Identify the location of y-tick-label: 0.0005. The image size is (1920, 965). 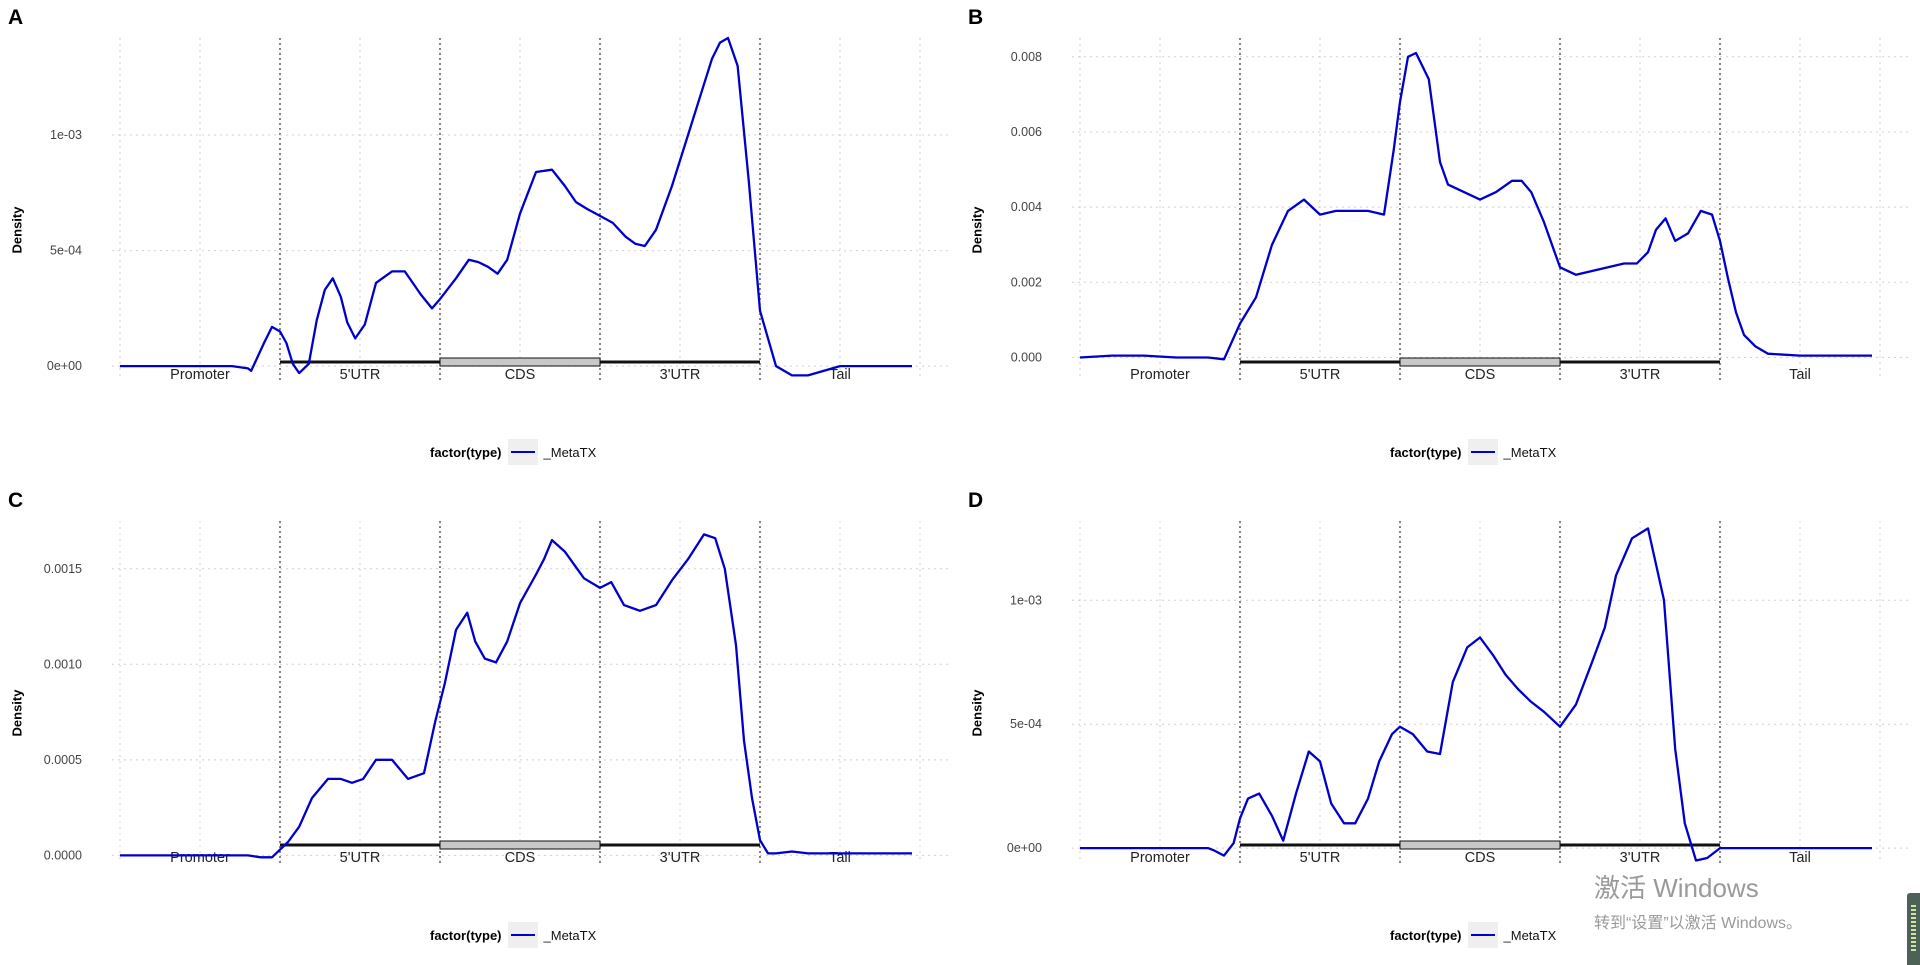
(63, 760).